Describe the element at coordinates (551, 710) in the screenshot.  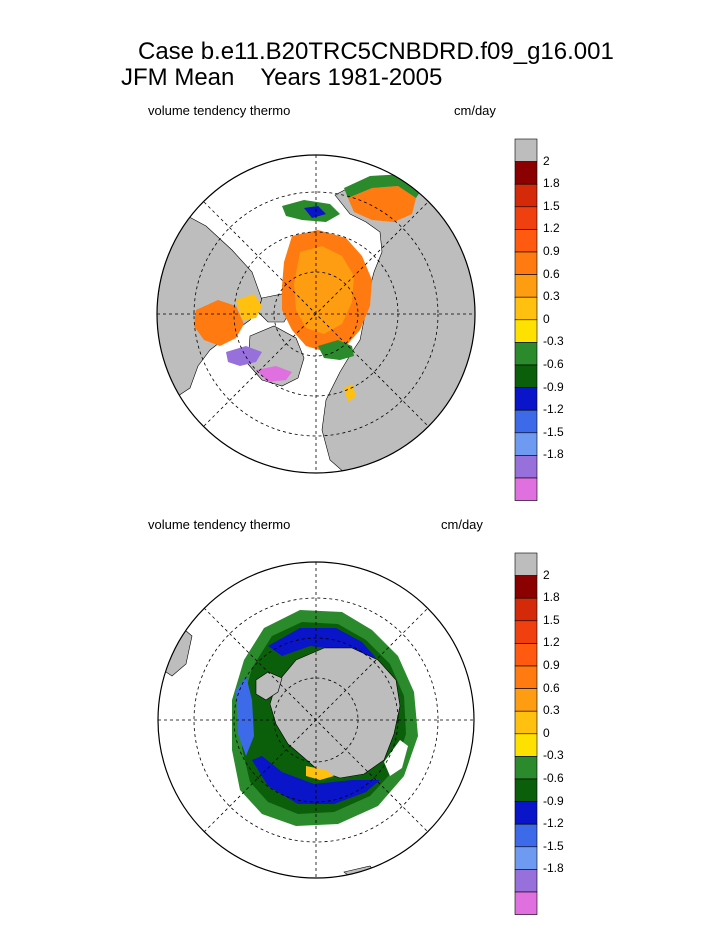
I see `south-colorbar-tick-label: 0.3` at that location.